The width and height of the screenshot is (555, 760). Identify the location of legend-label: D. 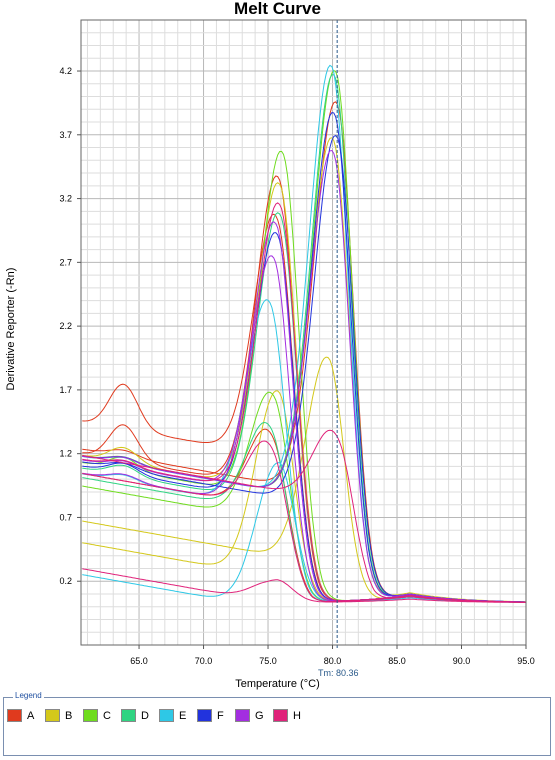
(145, 715).